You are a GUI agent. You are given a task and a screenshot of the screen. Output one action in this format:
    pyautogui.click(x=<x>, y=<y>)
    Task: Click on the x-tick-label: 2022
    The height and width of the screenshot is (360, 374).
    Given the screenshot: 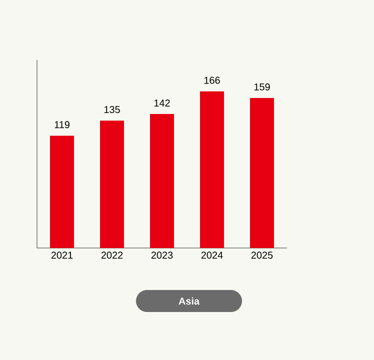 What is the action you would take?
    pyautogui.click(x=112, y=255)
    